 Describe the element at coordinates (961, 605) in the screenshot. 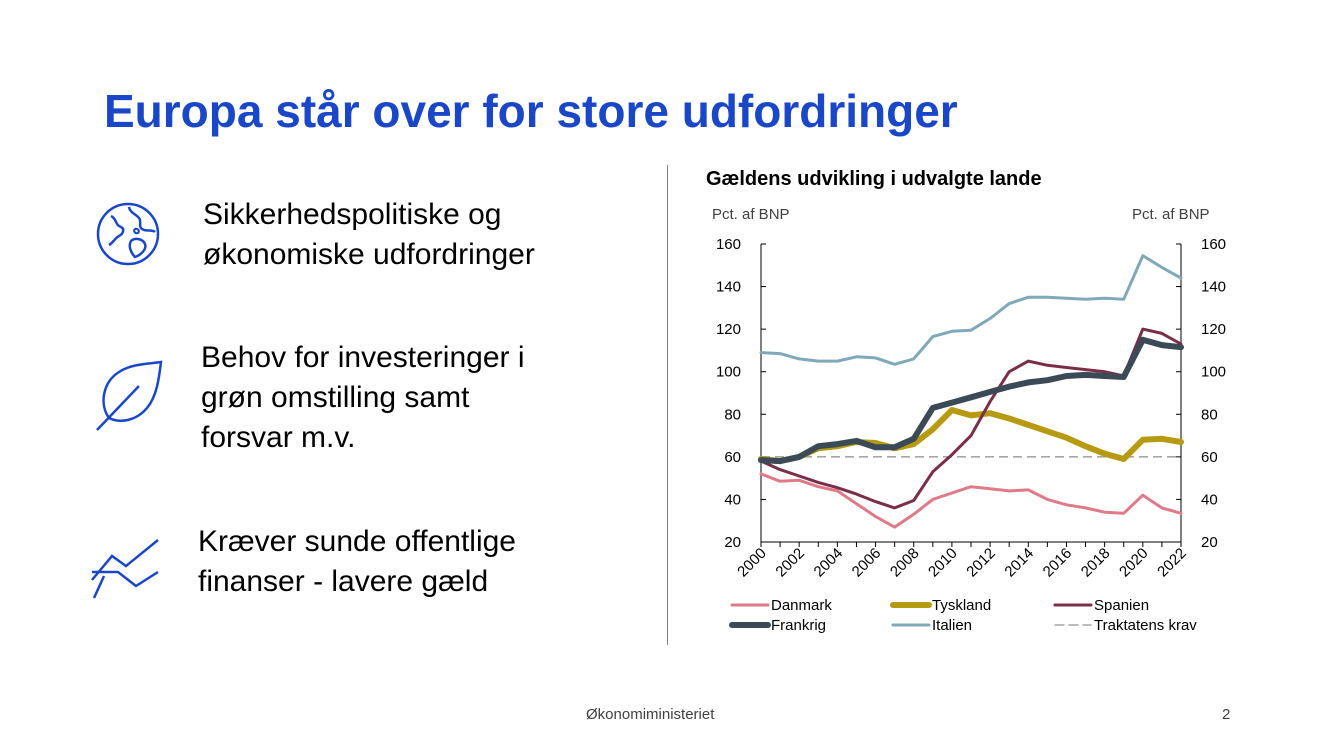

I see `legend-label-tyskland: Tyskland` at that location.